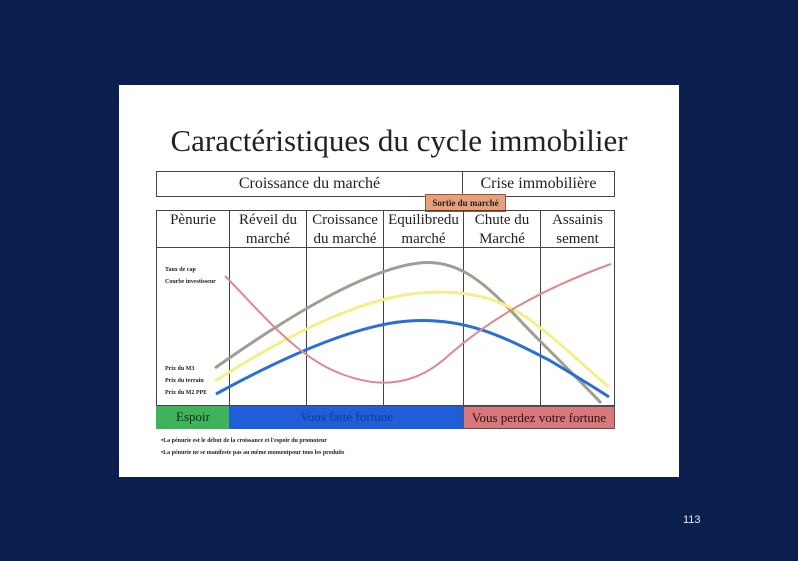  I want to click on slide-title: Caractéristiques du cycle immobilier, so click(399, 140).